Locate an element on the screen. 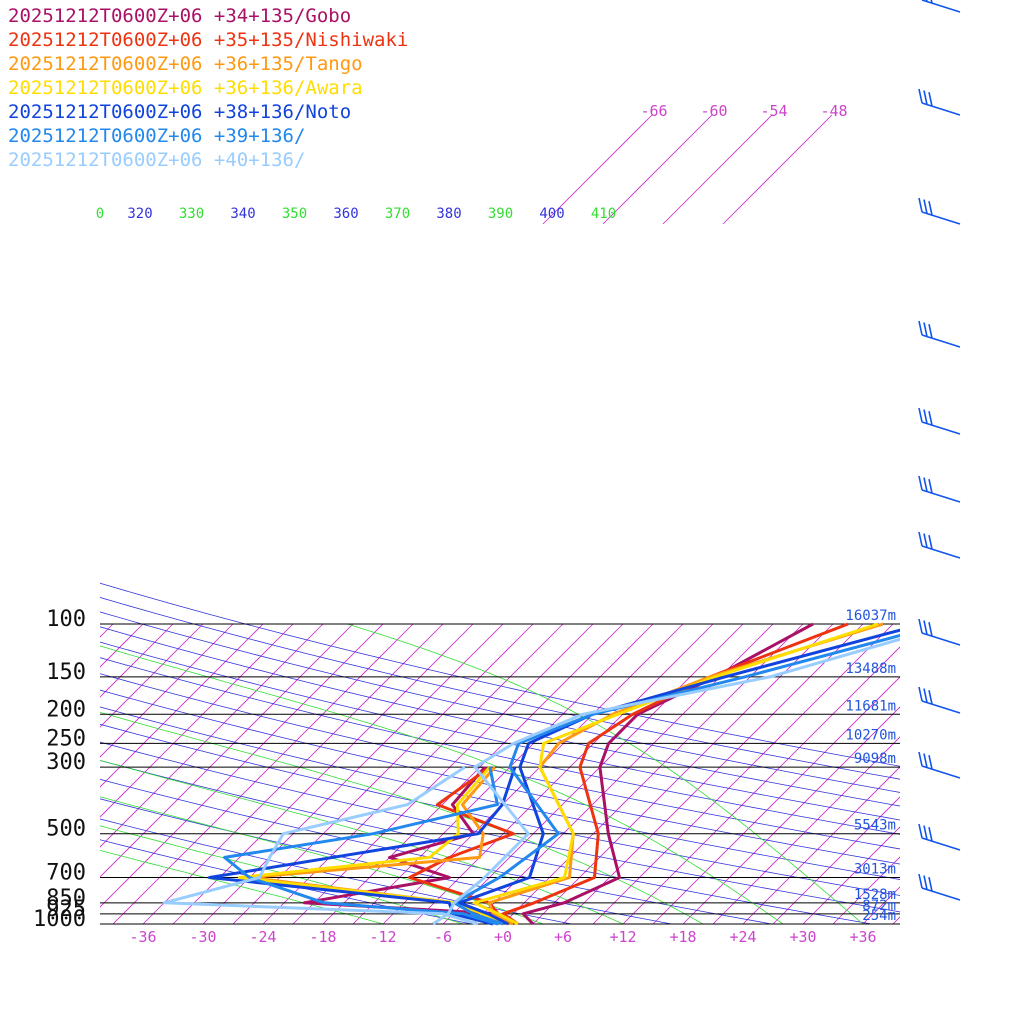 Image resolution: width=1024 pixels, height=1024 pixels. height-label: 9098m is located at coordinates (875, 759).